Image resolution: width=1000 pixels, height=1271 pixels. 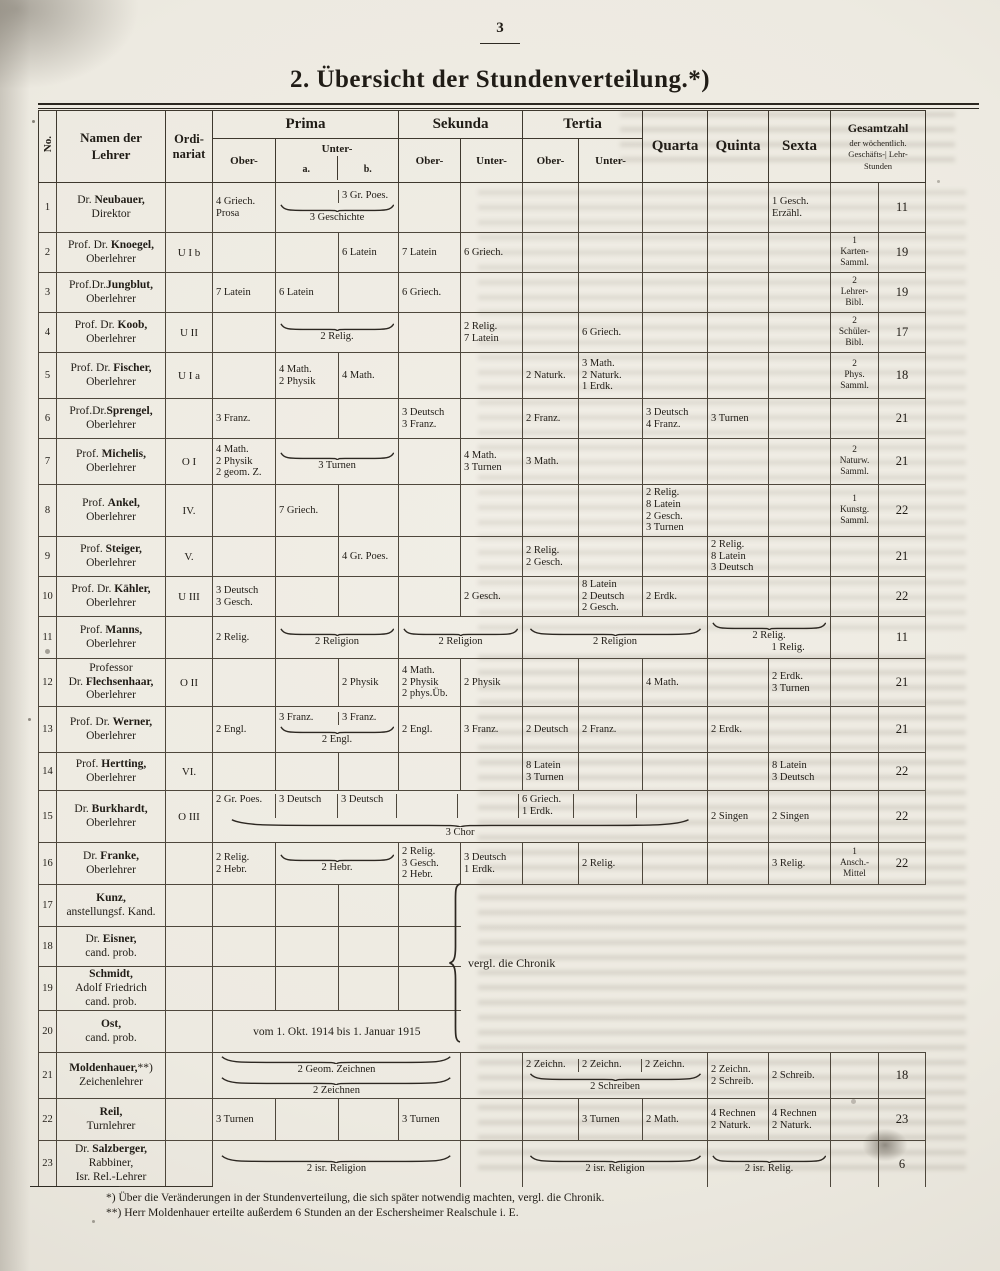 What do you see at coordinates (189, 138) in the screenshot?
I see `cell-content: Ordi-` at bounding box center [189, 138].